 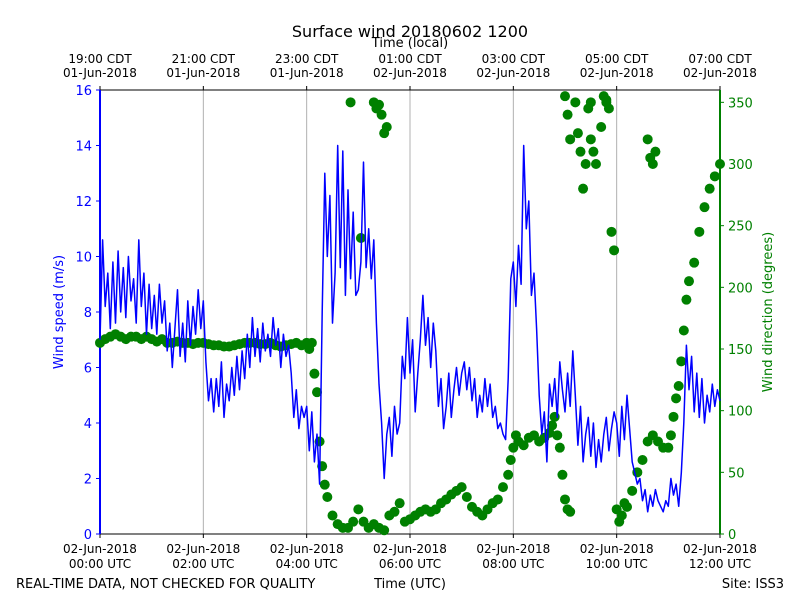 What do you see at coordinates (88, 535) in the screenshot?
I see `y-left-tick-label: 0` at bounding box center [88, 535].